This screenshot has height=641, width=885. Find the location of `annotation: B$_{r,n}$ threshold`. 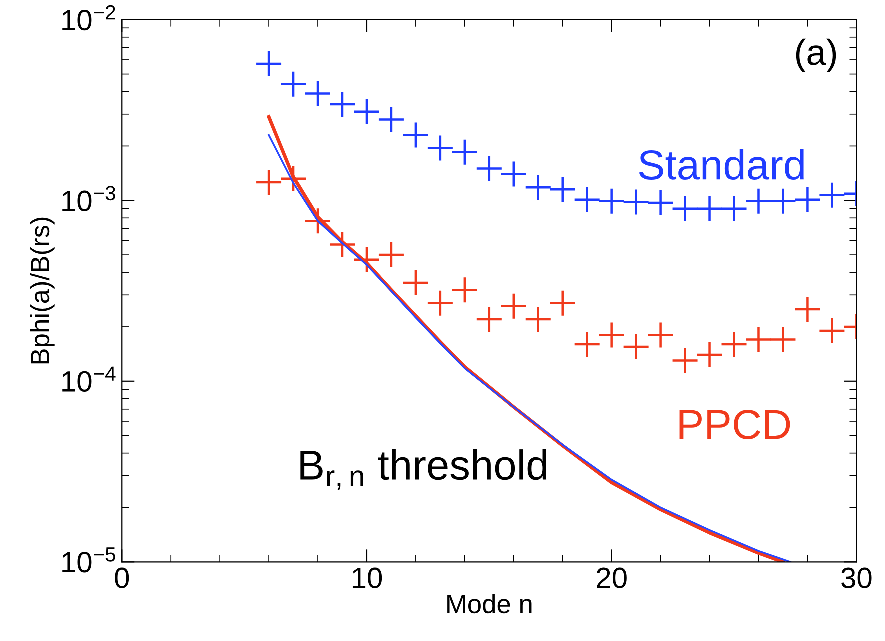

annotation: B$_{r,n}$ threshold is located at coordinates (423, 470).